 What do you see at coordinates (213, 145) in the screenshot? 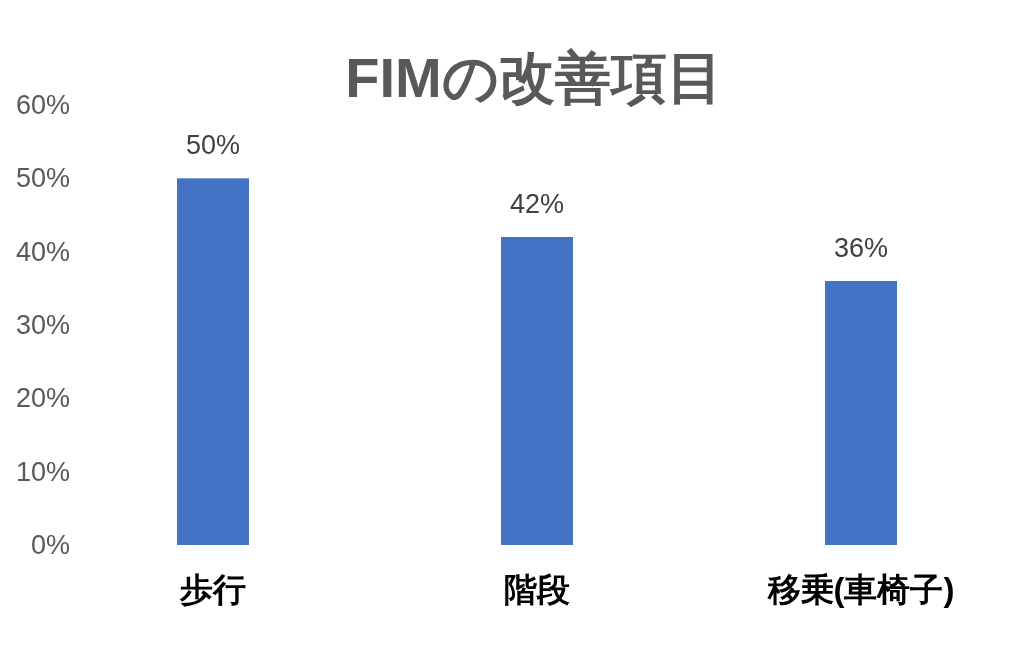
I see `data-label: 50%` at bounding box center [213, 145].